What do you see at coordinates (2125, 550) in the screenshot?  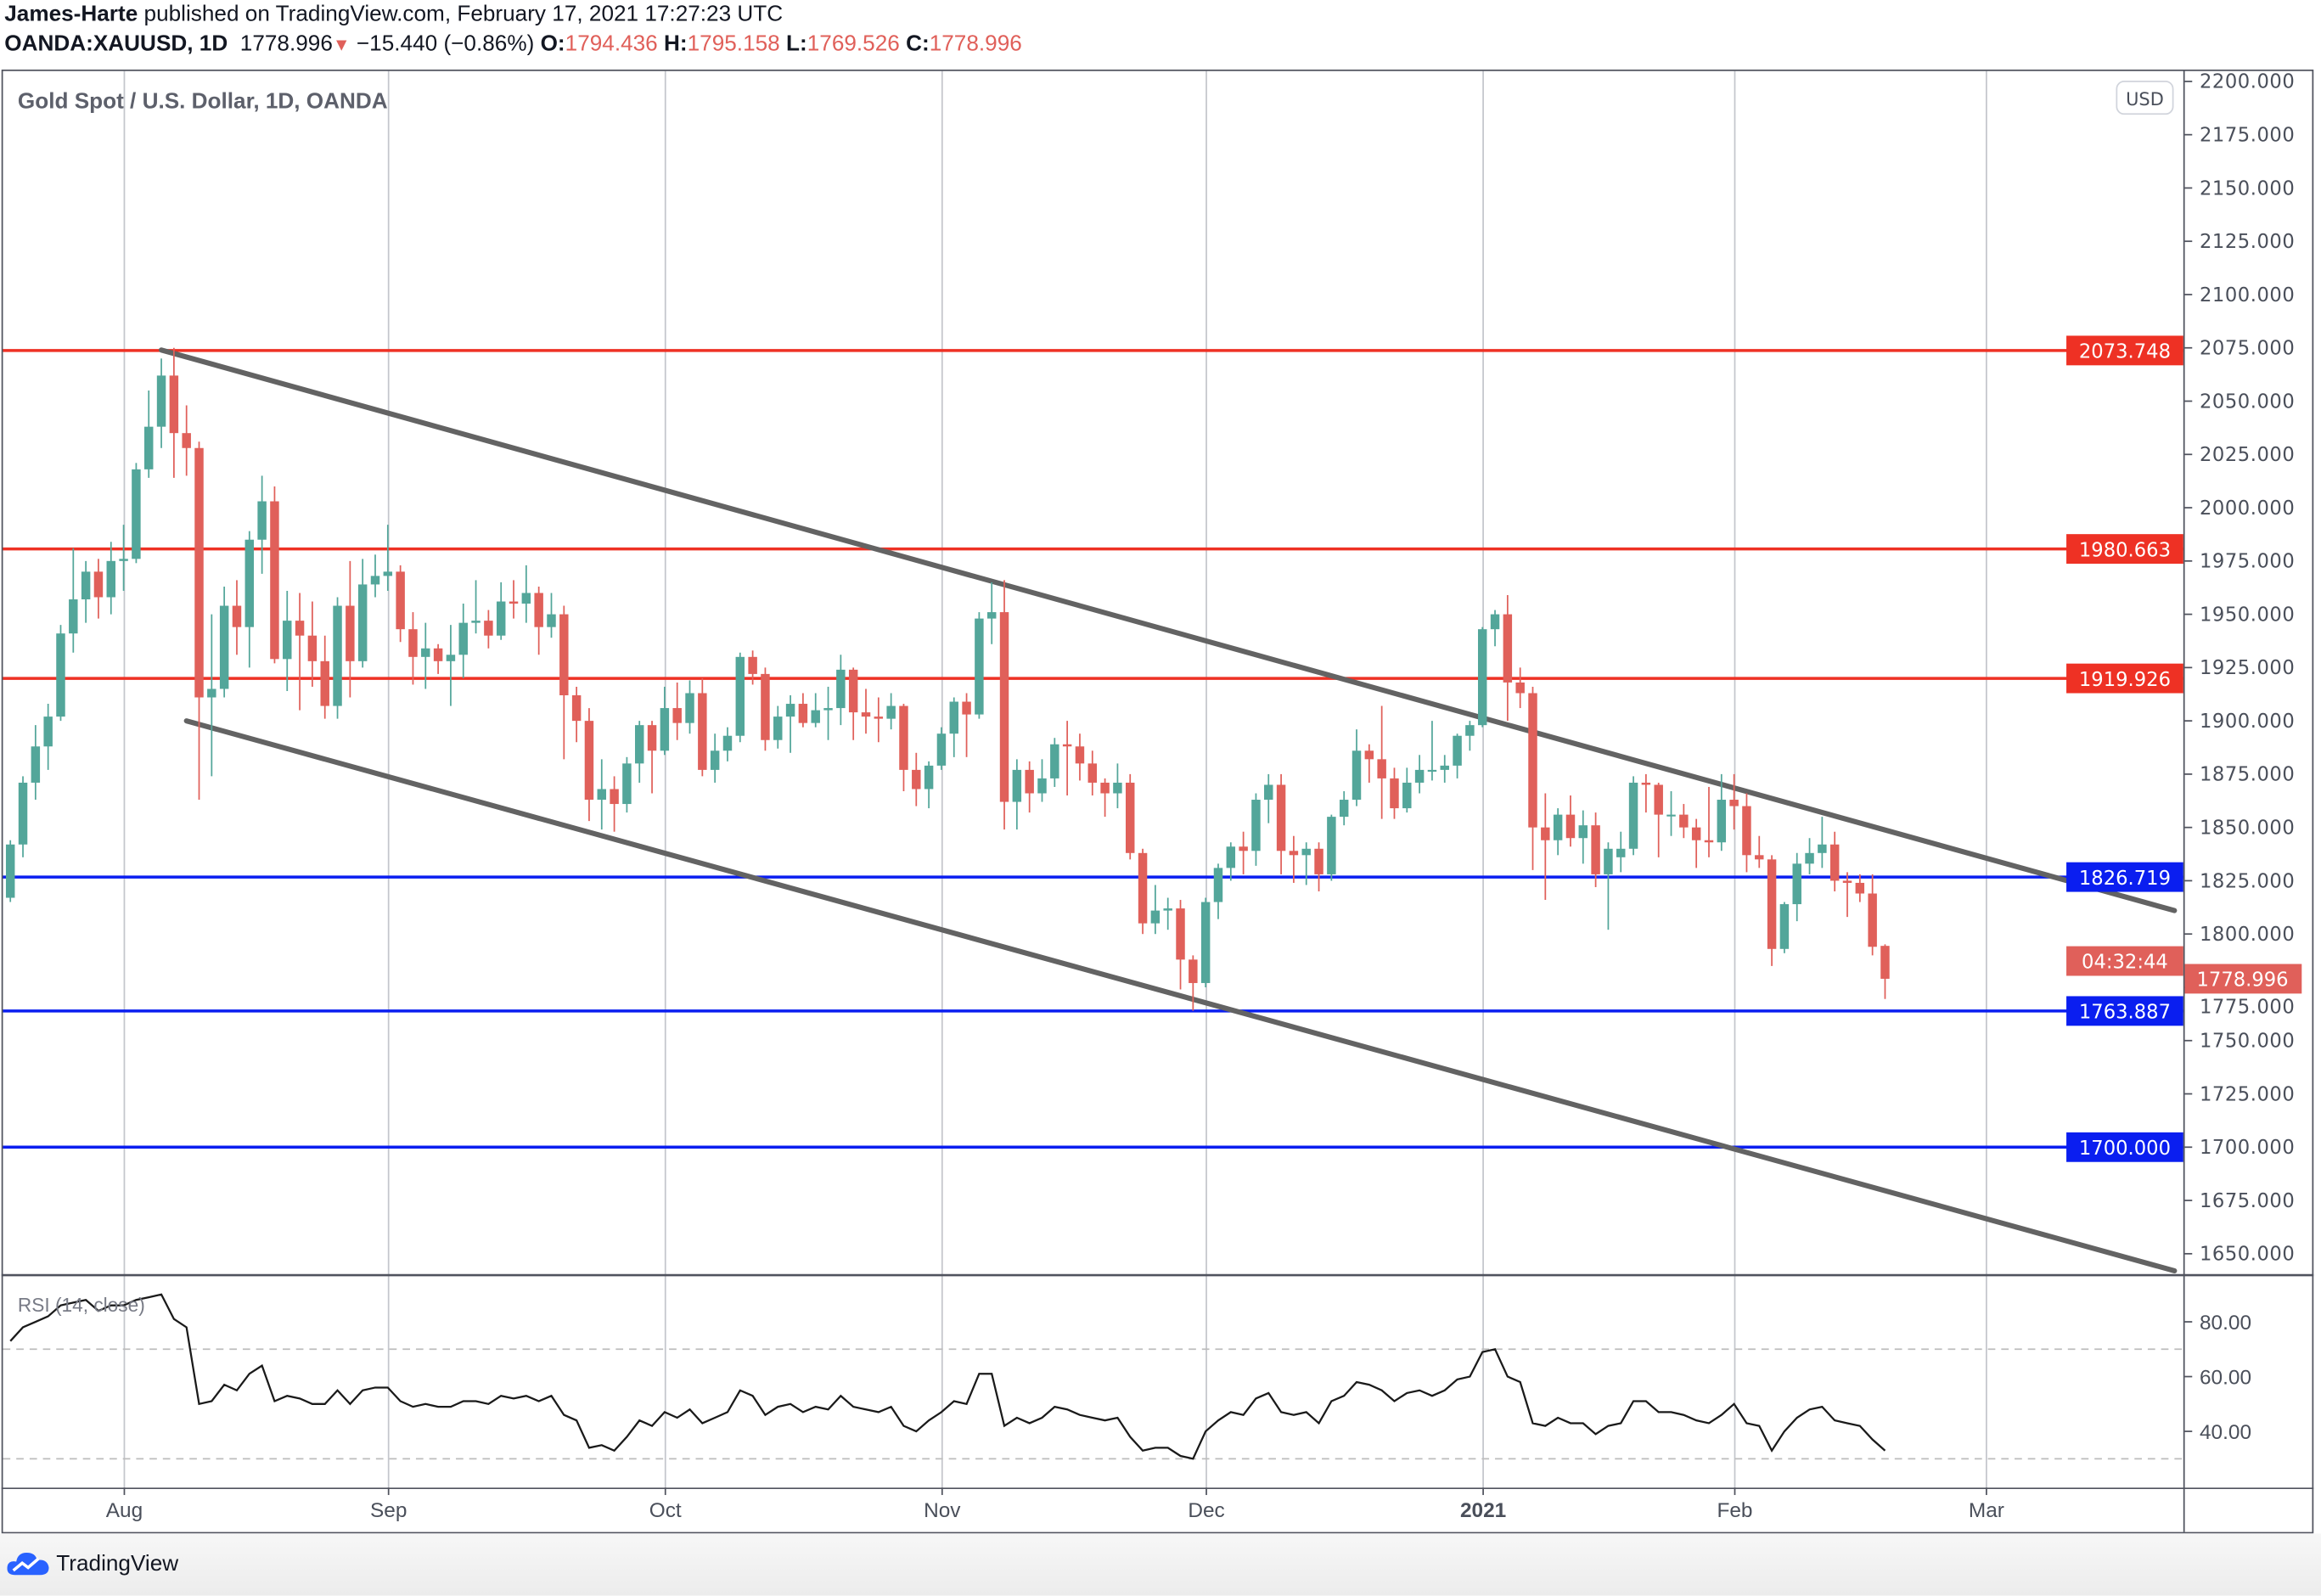 I see `resistance-level-label: 1980.663` at bounding box center [2125, 550].